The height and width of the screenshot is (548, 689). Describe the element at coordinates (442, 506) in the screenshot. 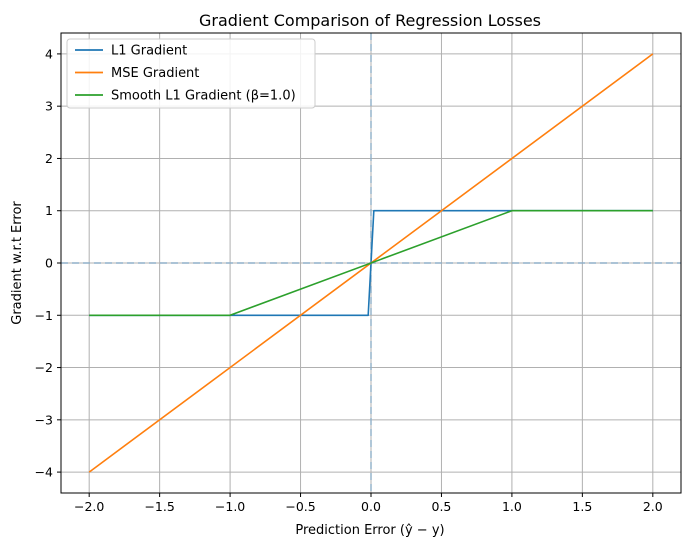

I see `x-tick-label: 0.5` at that location.